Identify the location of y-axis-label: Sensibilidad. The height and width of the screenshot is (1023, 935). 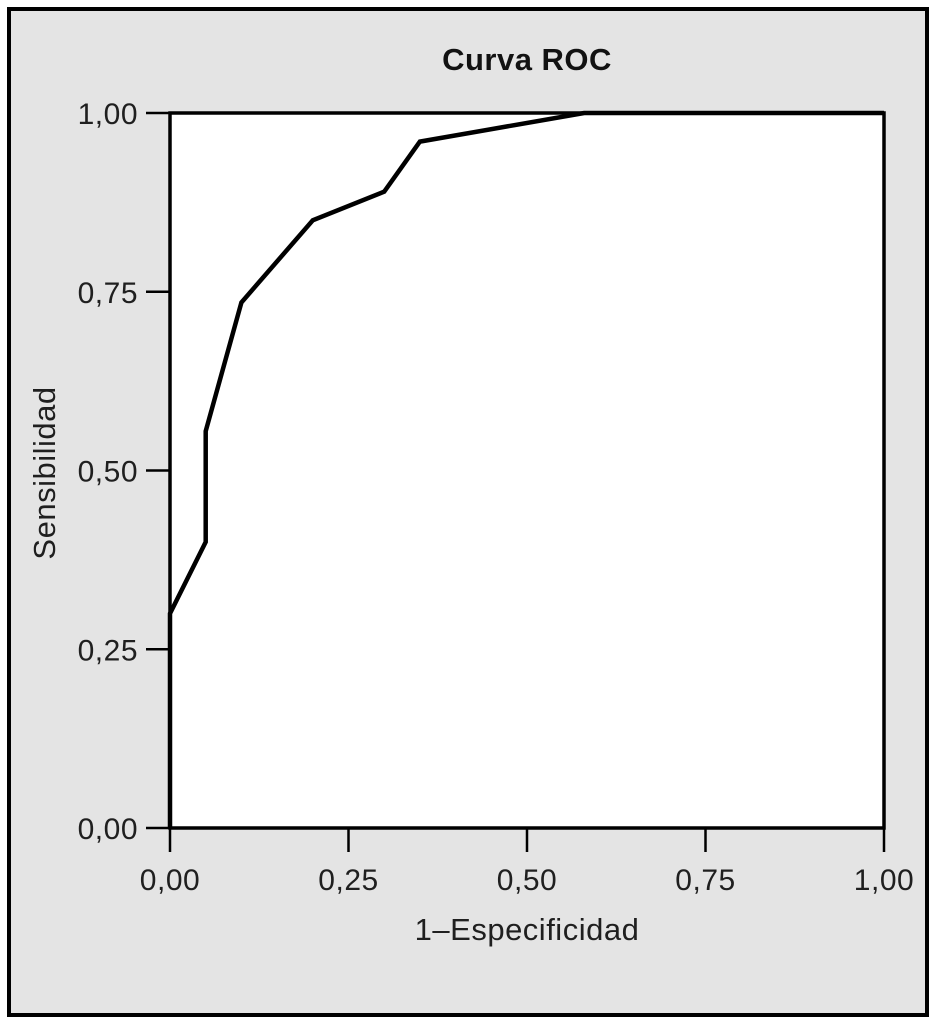
(44, 473).